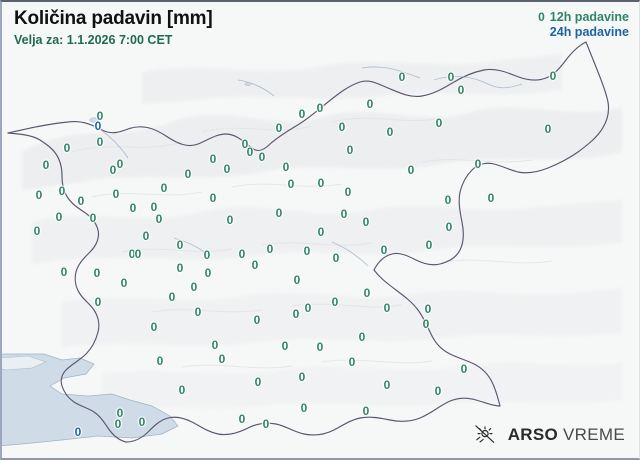 This screenshot has height=460, width=640. Describe the element at coordinates (484, 434) in the screenshot. I see `sun-rays-icon` at that location.